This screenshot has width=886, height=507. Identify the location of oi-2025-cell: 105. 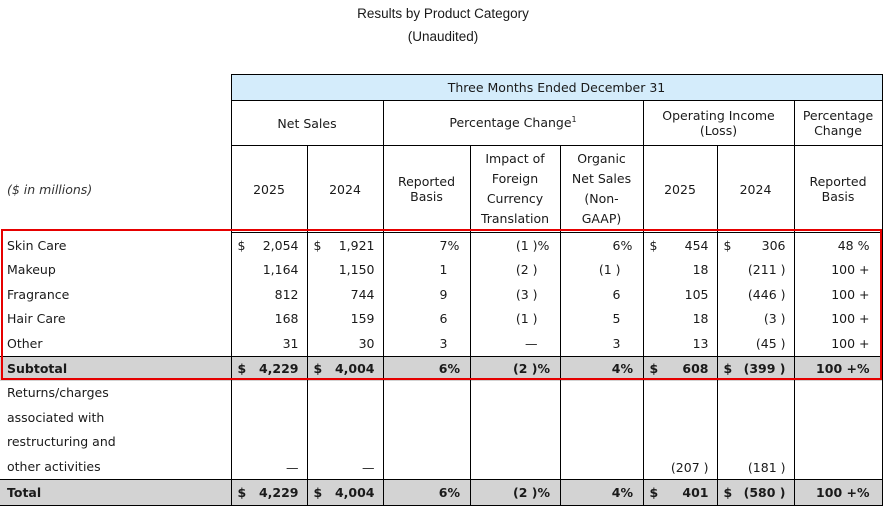
(680, 294).